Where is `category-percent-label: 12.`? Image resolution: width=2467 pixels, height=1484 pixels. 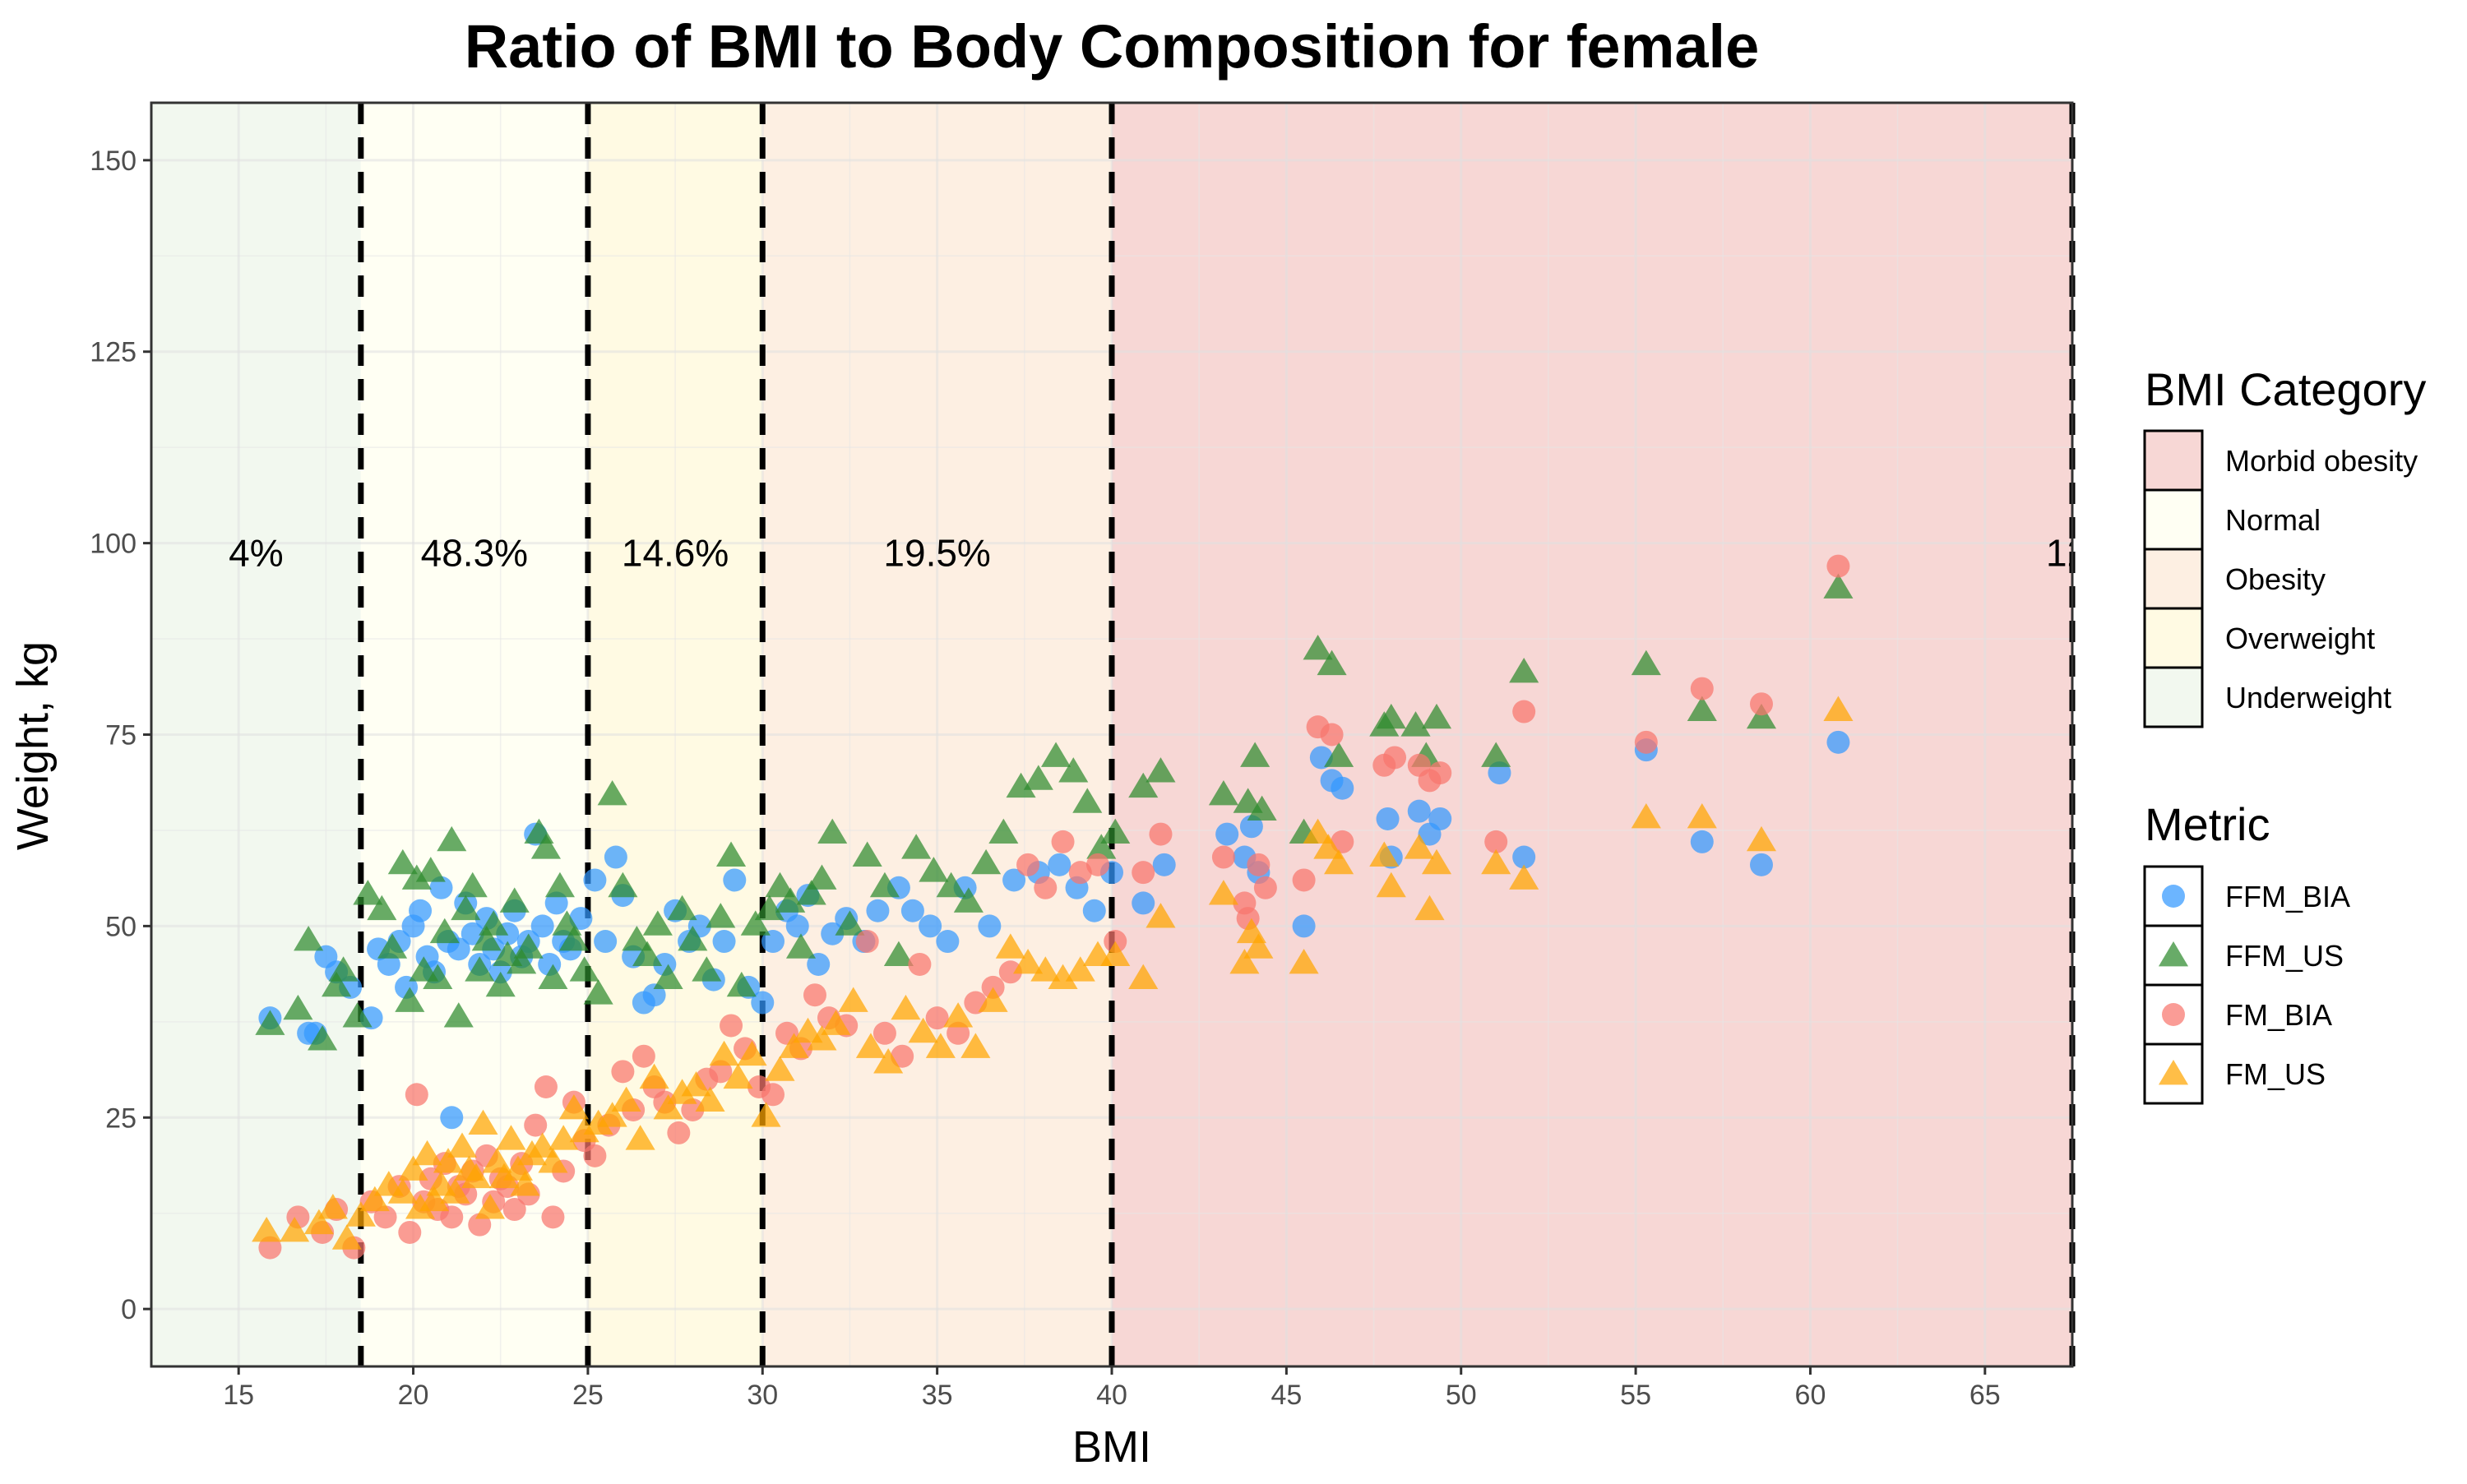
category-percent-label: 12. is located at coordinates (2072, 554).